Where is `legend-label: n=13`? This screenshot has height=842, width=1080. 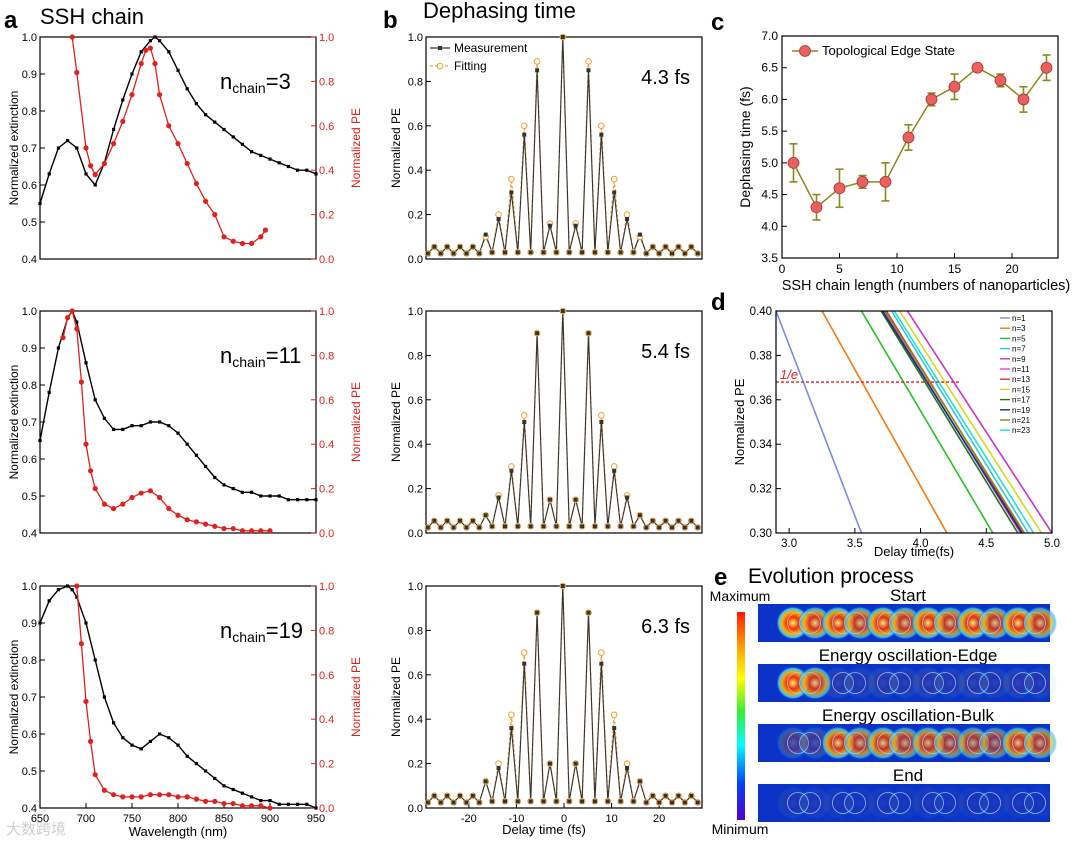
legend-label: n=13 is located at coordinates (1021, 379).